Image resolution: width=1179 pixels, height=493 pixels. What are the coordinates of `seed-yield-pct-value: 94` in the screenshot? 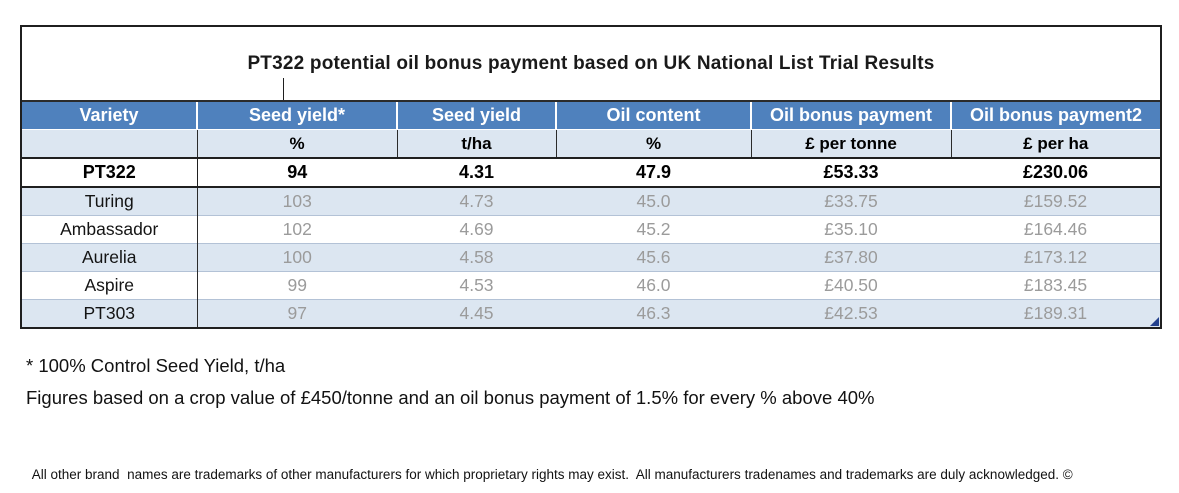 It's located at (297, 173).